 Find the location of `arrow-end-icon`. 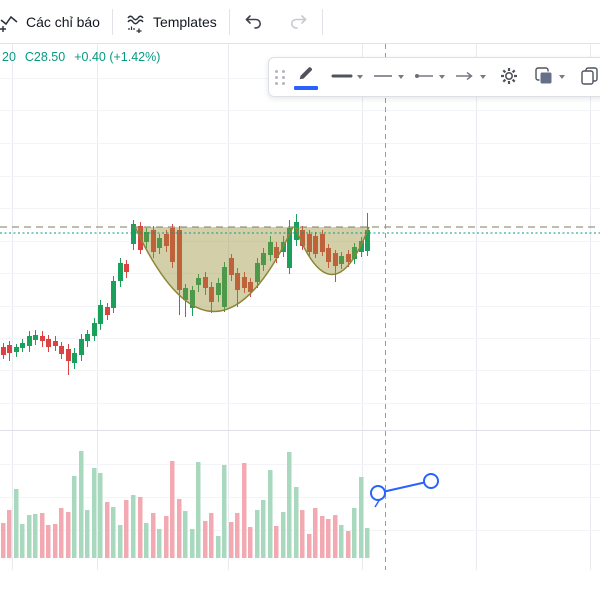

arrow-end-icon is located at coordinates (465, 77).